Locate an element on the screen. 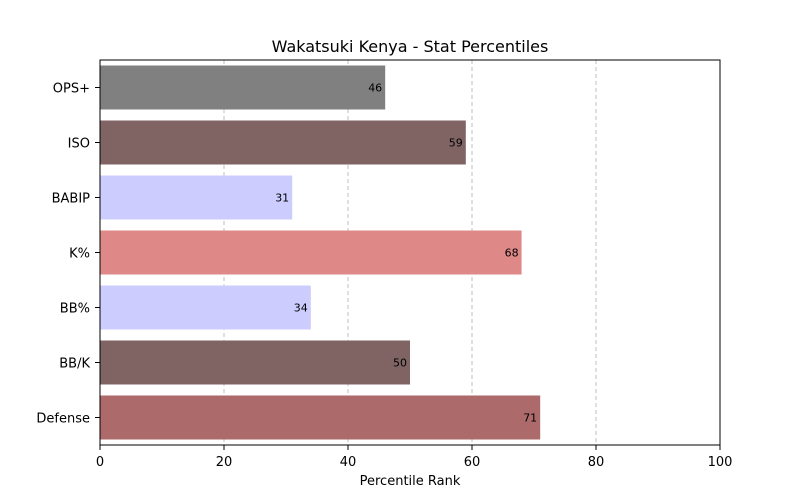 The image size is (800, 504). y-tick-label: ISO is located at coordinates (79, 144).